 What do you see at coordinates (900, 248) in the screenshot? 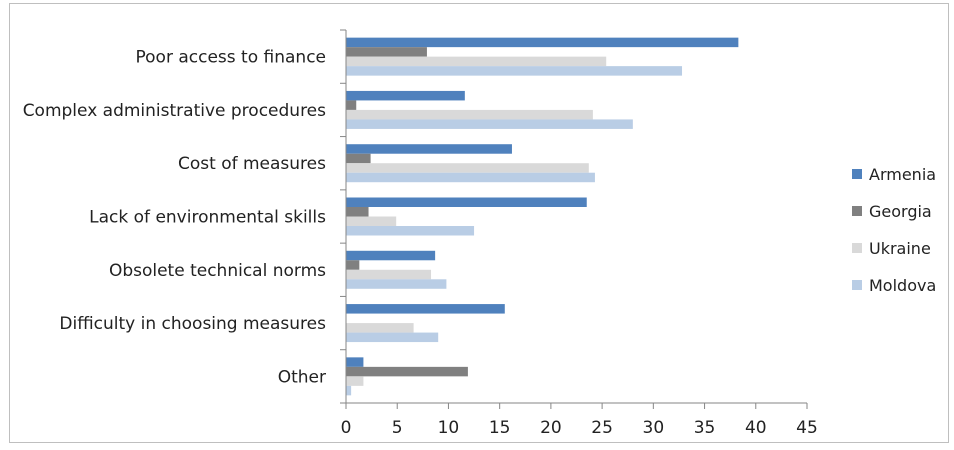
I see `legend-label-ukraine: Ukraine` at bounding box center [900, 248].